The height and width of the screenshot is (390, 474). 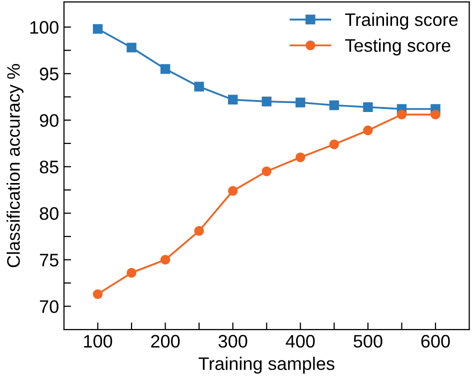 I want to click on legend-label: Training score, so click(x=401, y=21).